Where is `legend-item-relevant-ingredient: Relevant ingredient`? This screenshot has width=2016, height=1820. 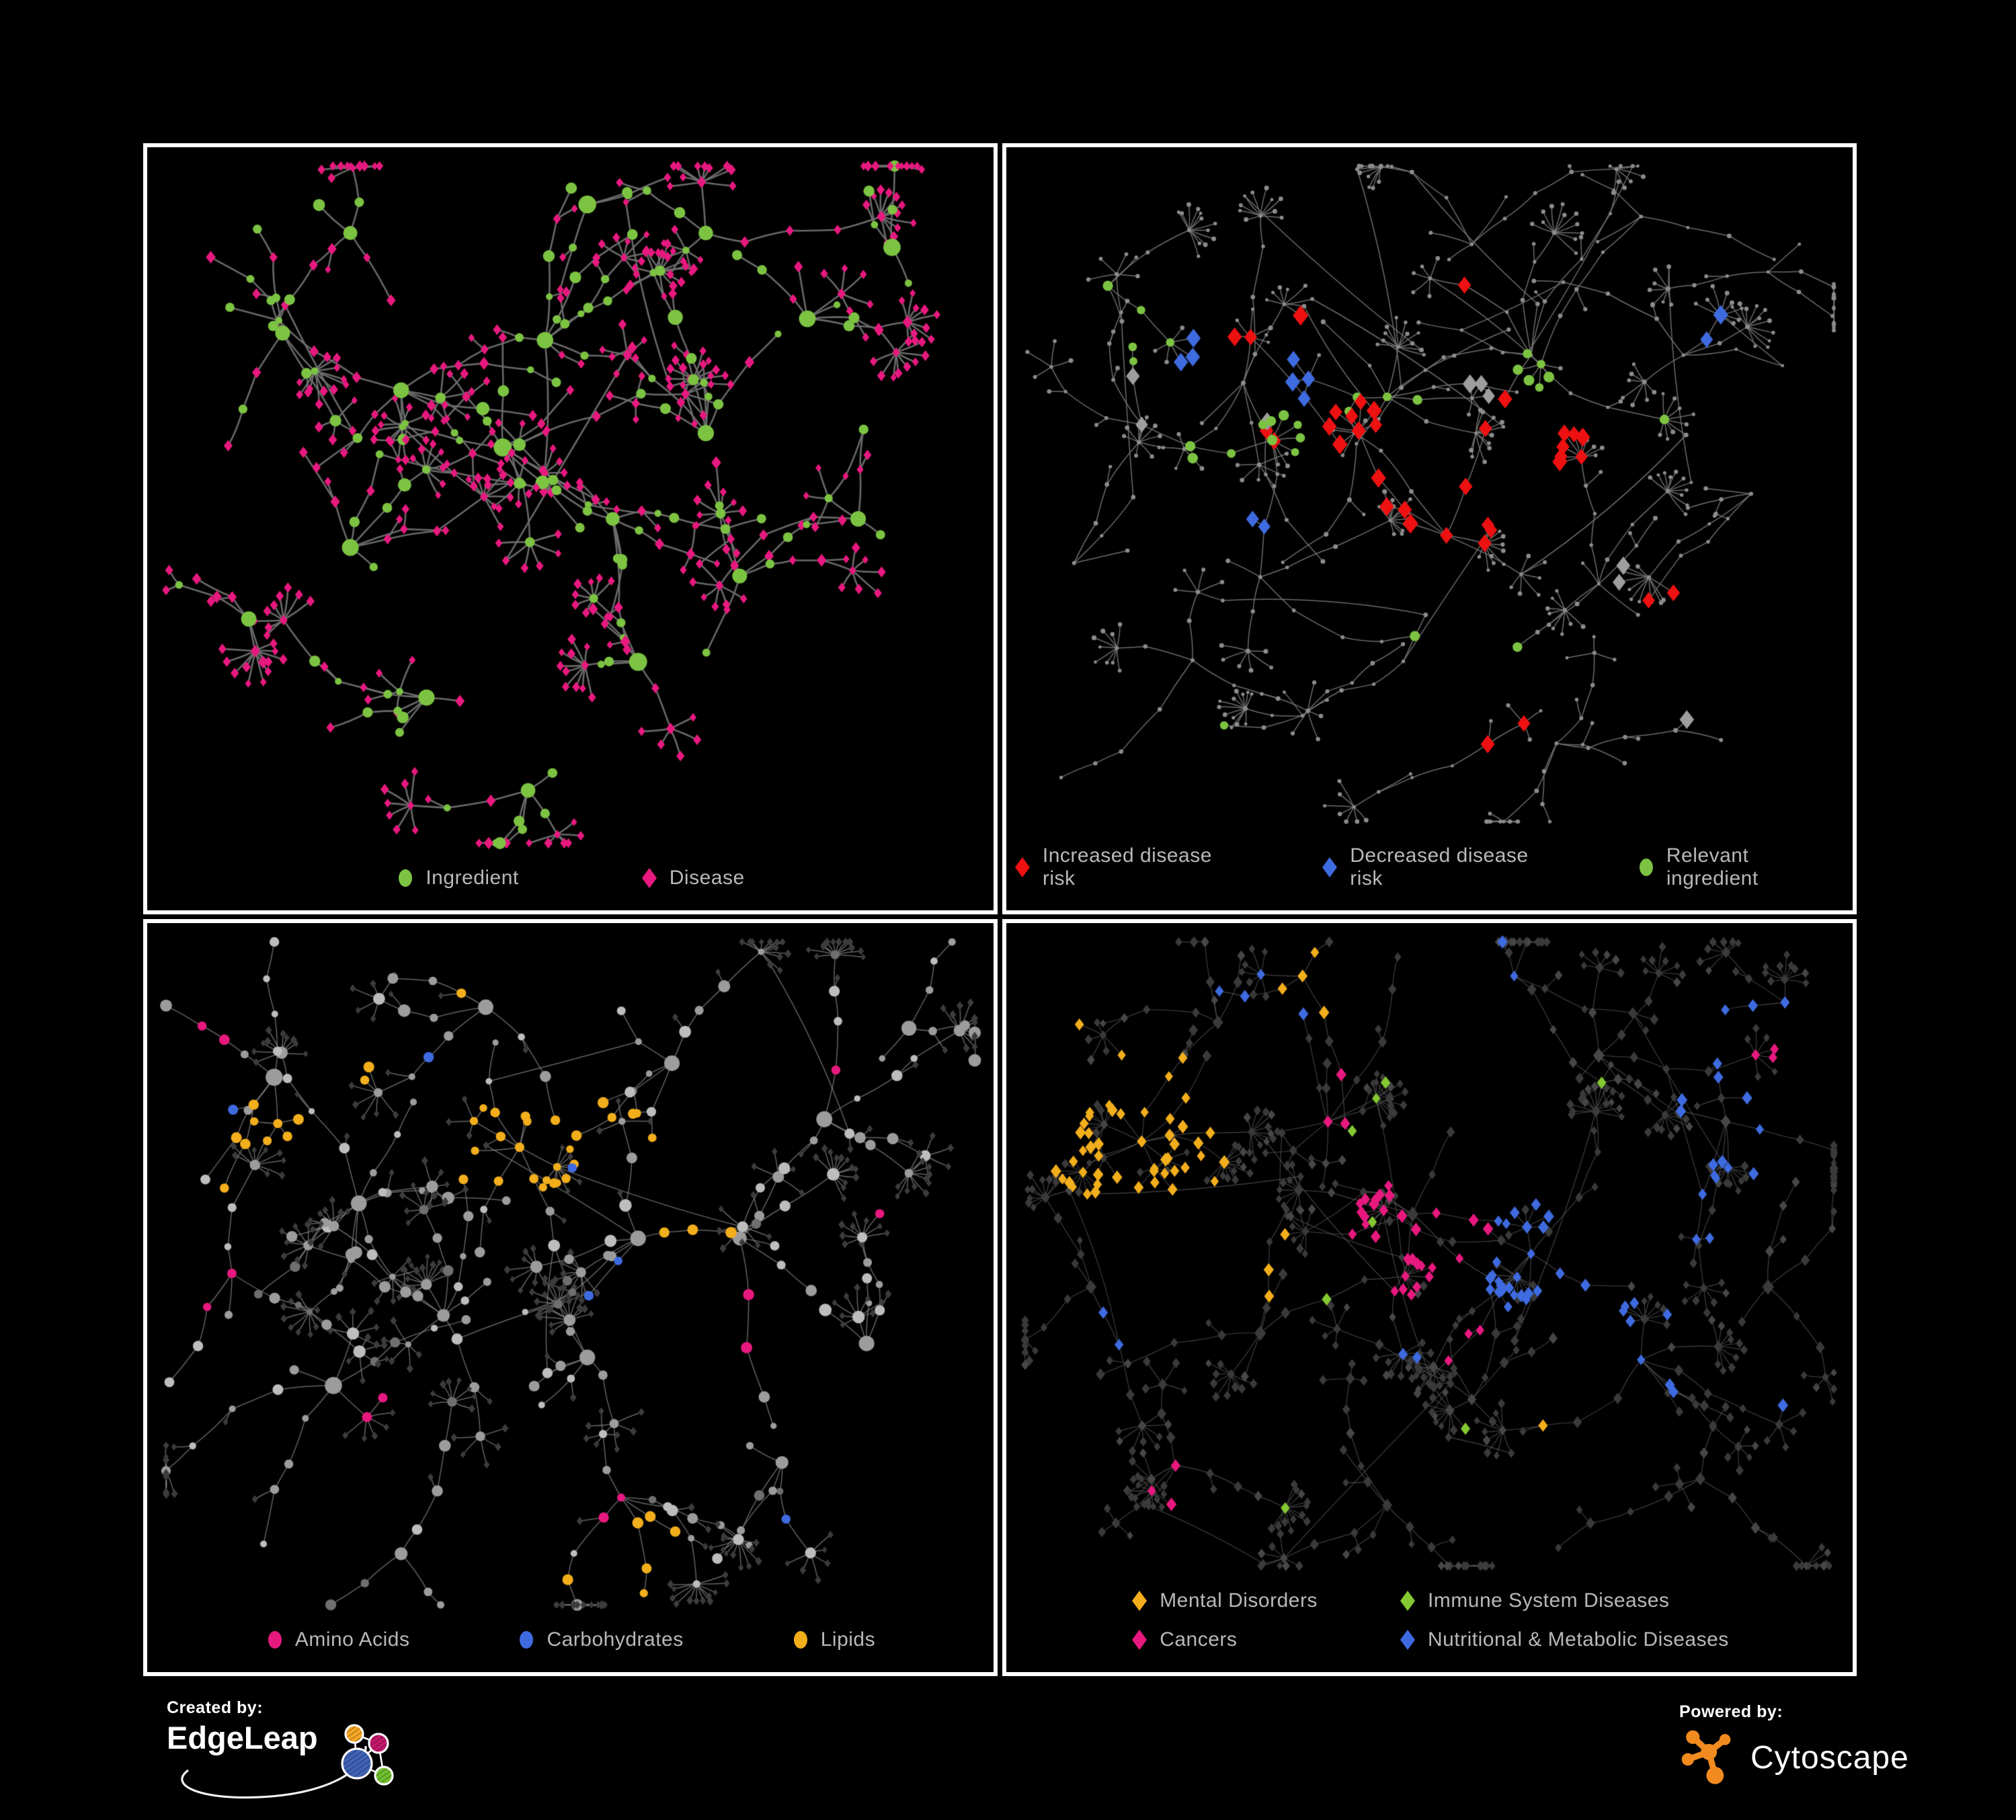 legend-item-relevant-ingredient: Relevant ingredient is located at coordinates (1741, 867).